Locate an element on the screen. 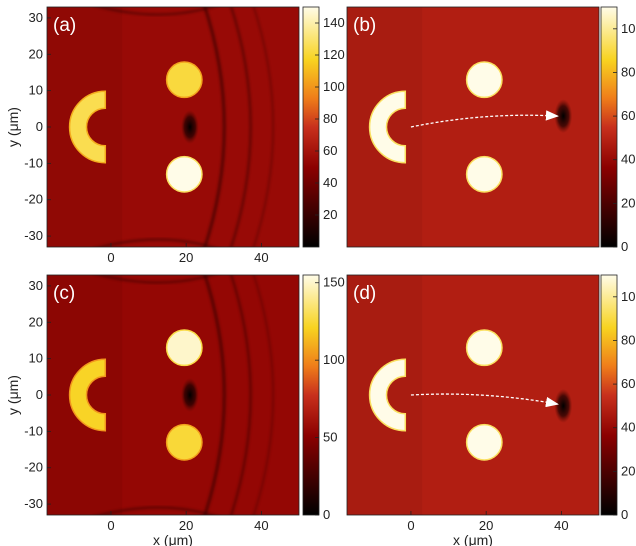  colorbar: 150 100 50 0 is located at coordinates (323, 398).